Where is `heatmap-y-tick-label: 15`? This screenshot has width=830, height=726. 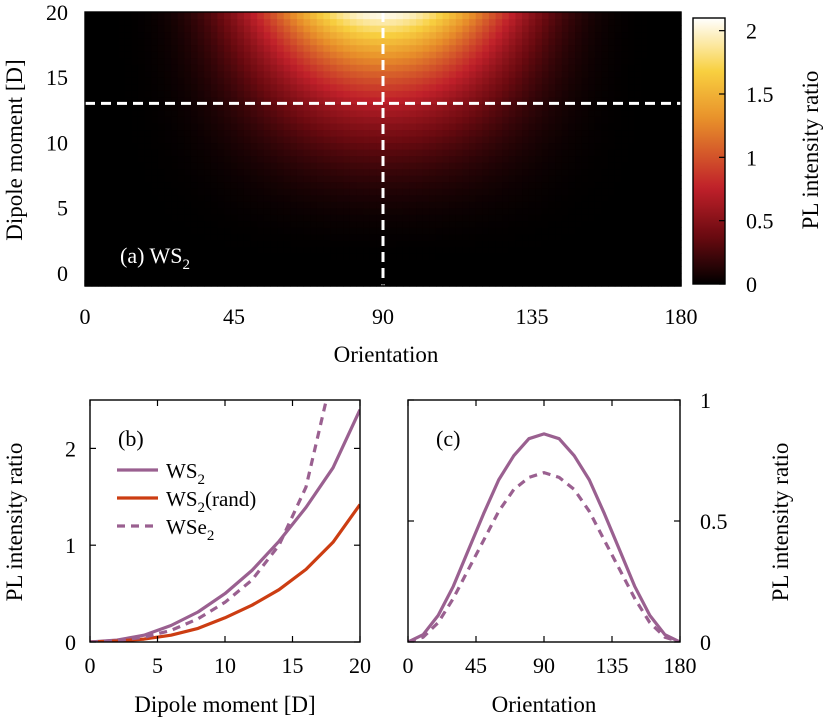 heatmap-y-tick-label: 15 is located at coordinates (57, 77).